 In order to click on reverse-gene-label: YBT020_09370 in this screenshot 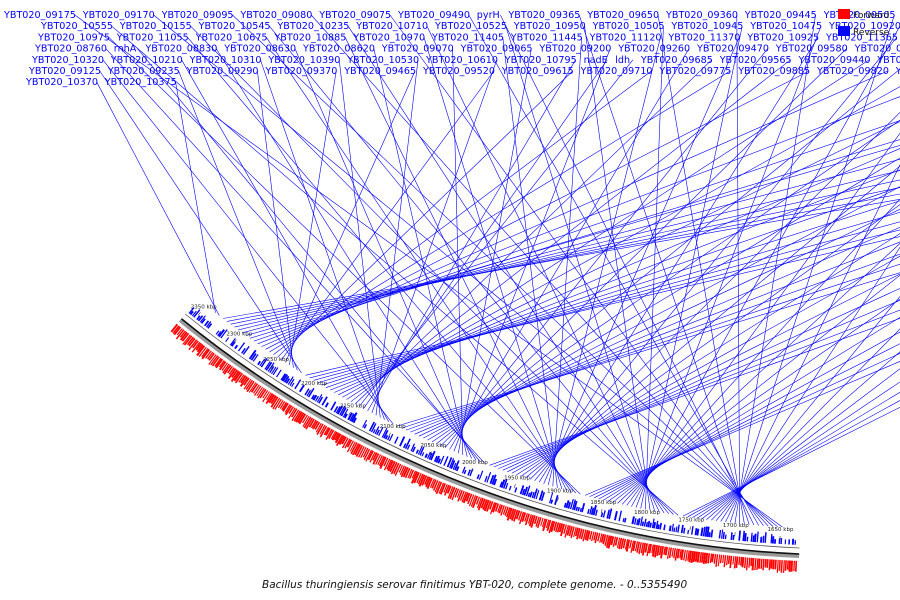, I will do `click(300, 71)`.